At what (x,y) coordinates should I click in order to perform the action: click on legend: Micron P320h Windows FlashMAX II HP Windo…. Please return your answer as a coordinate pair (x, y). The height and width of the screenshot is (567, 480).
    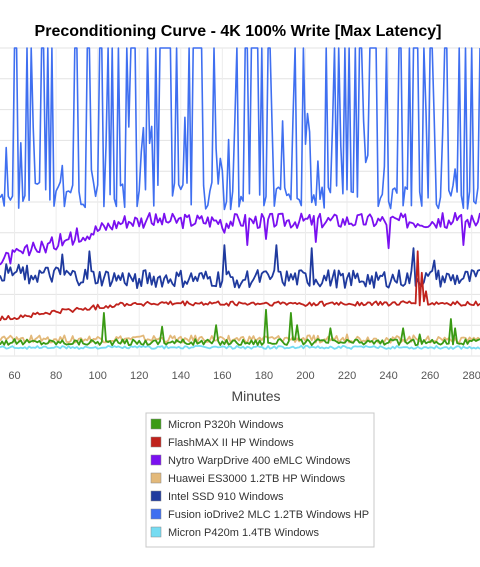
    Looking at the image, I should click on (260, 480).